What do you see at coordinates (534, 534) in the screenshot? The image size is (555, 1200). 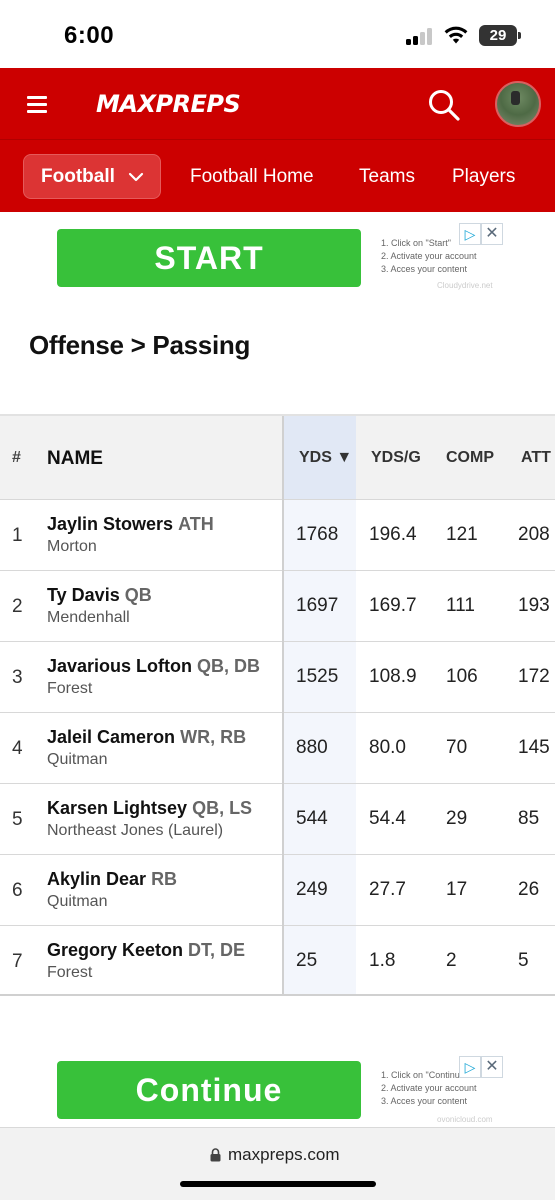 I see `cell-att: 208` at bounding box center [534, 534].